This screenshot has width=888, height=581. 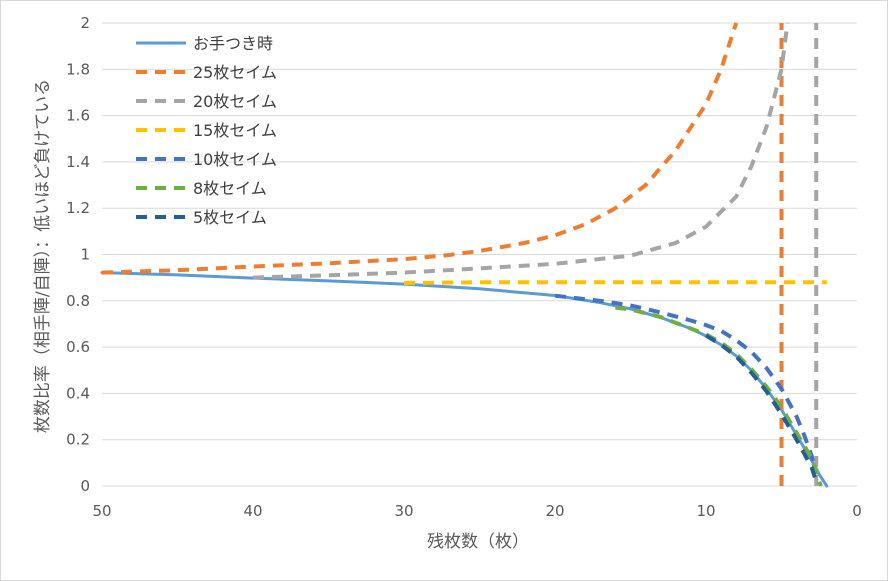 What do you see at coordinates (101, 511) in the screenshot?
I see `x-tick-label: 50` at bounding box center [101, 511].